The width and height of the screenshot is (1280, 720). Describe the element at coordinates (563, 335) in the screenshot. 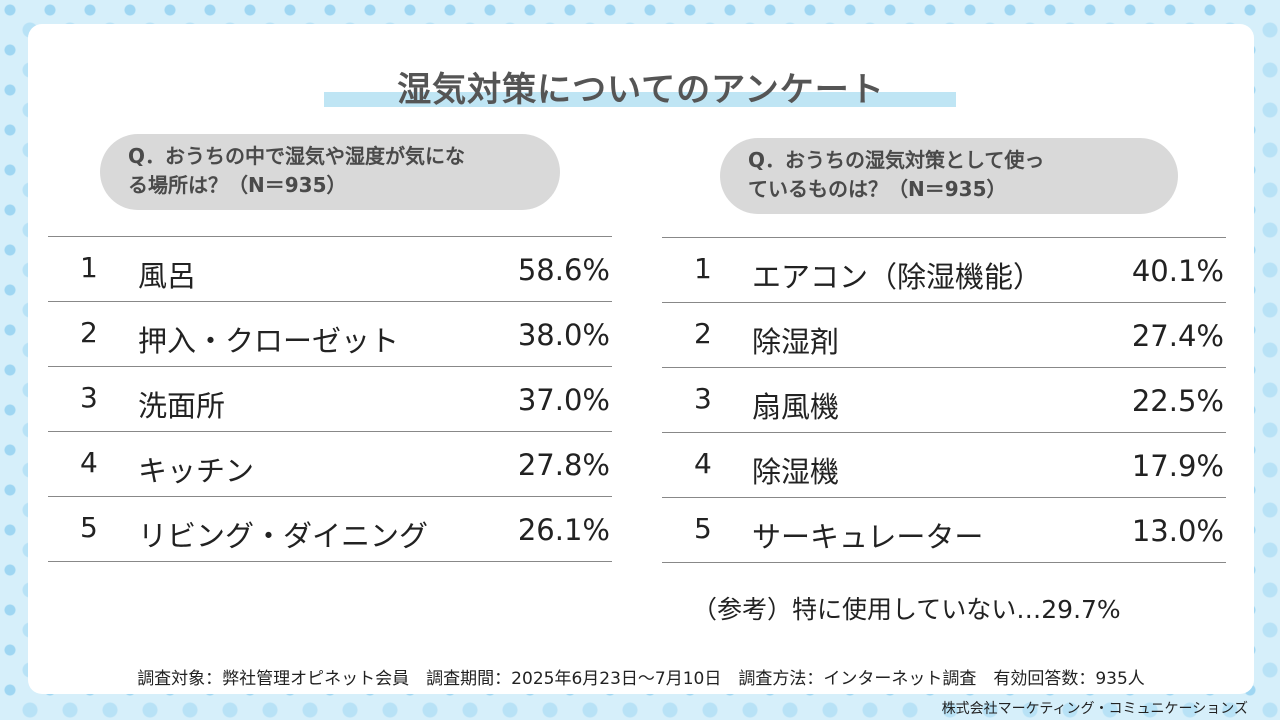

I see `percent-value: 38.0%` at that location.